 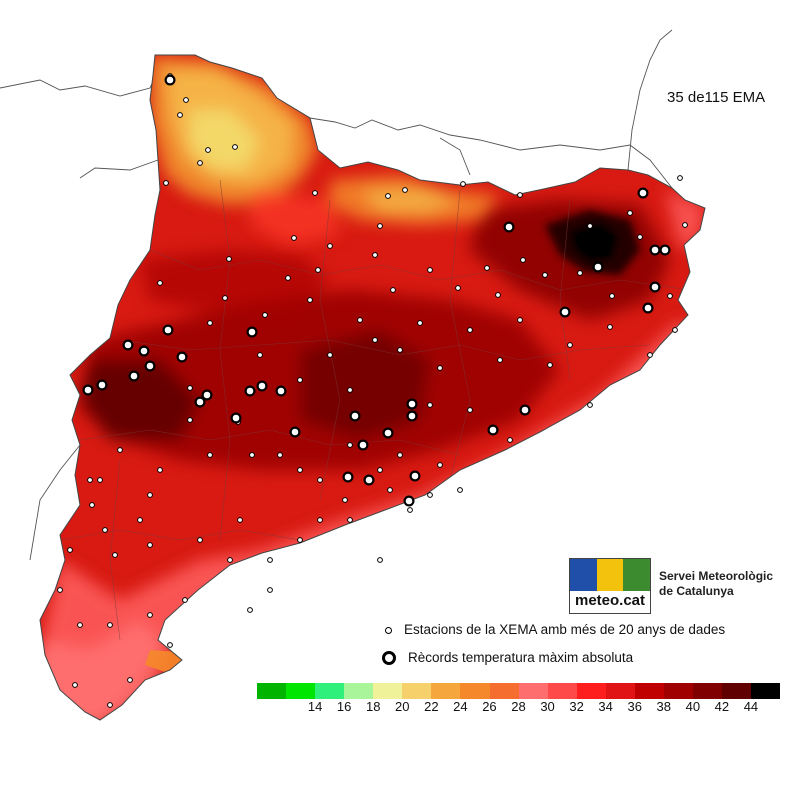 I want to click on org-line-1: Servei Meteorològic, so click(x=716, y=576).